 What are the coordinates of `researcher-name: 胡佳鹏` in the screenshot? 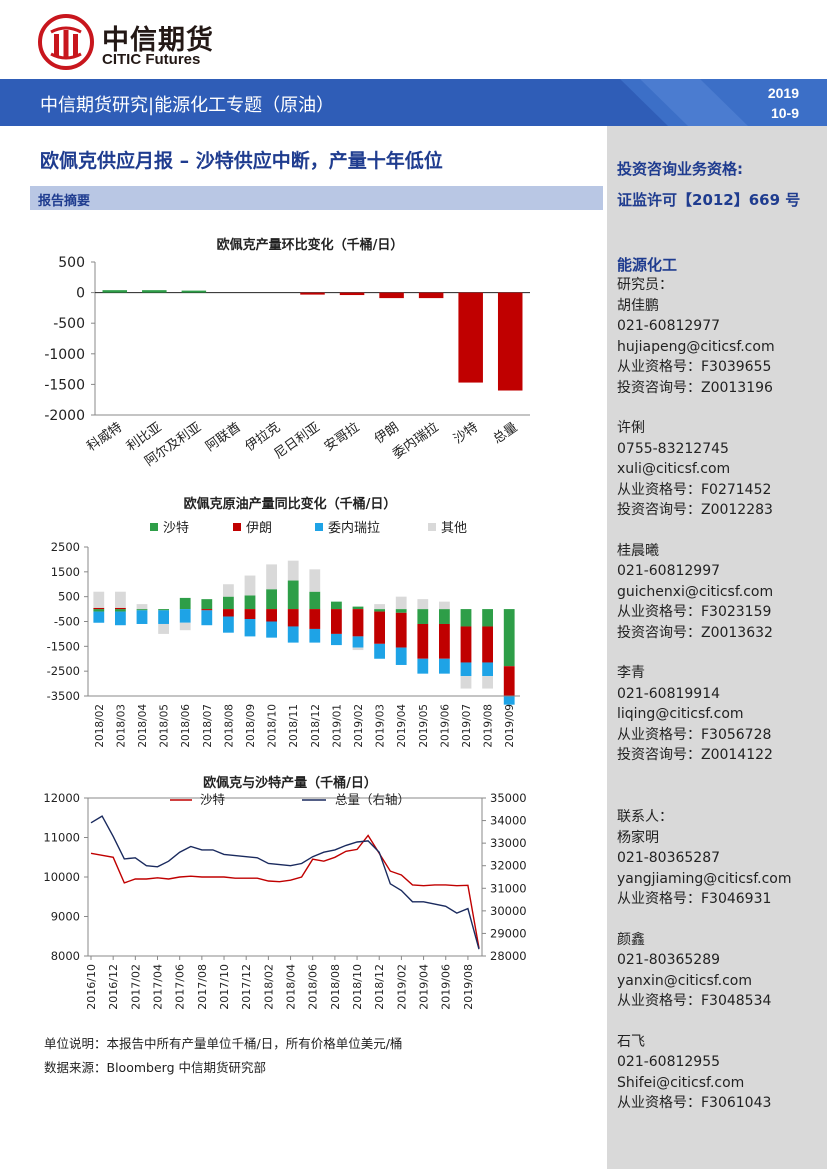 It's located at (638, 305).